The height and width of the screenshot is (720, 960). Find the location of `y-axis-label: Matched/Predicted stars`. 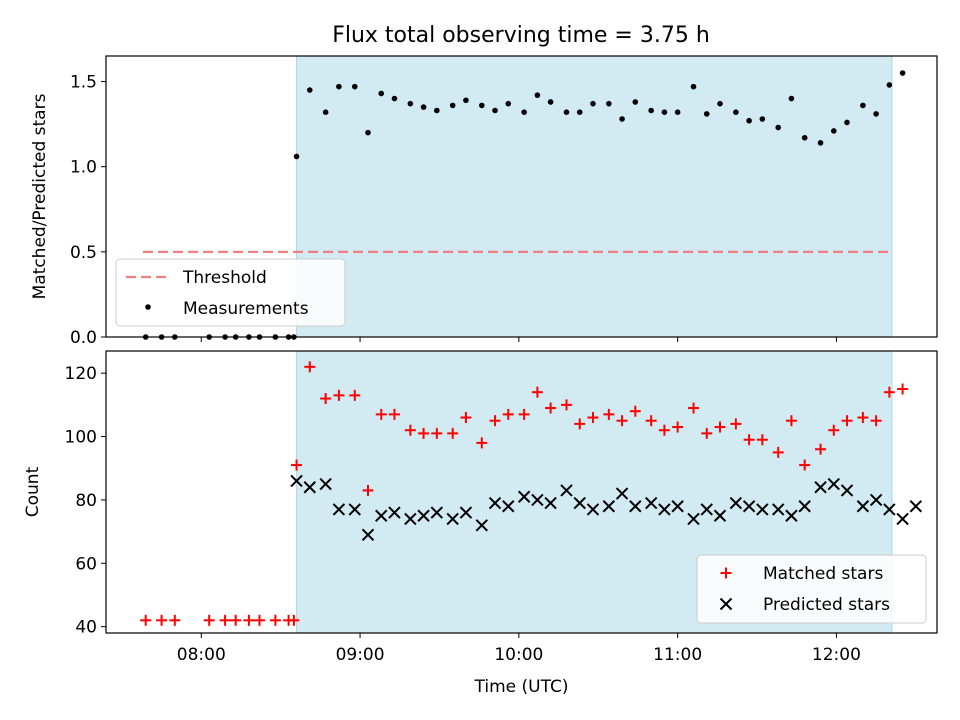

y-axis-label: Matched/Predicted stars is located at coordinates (40, 196).